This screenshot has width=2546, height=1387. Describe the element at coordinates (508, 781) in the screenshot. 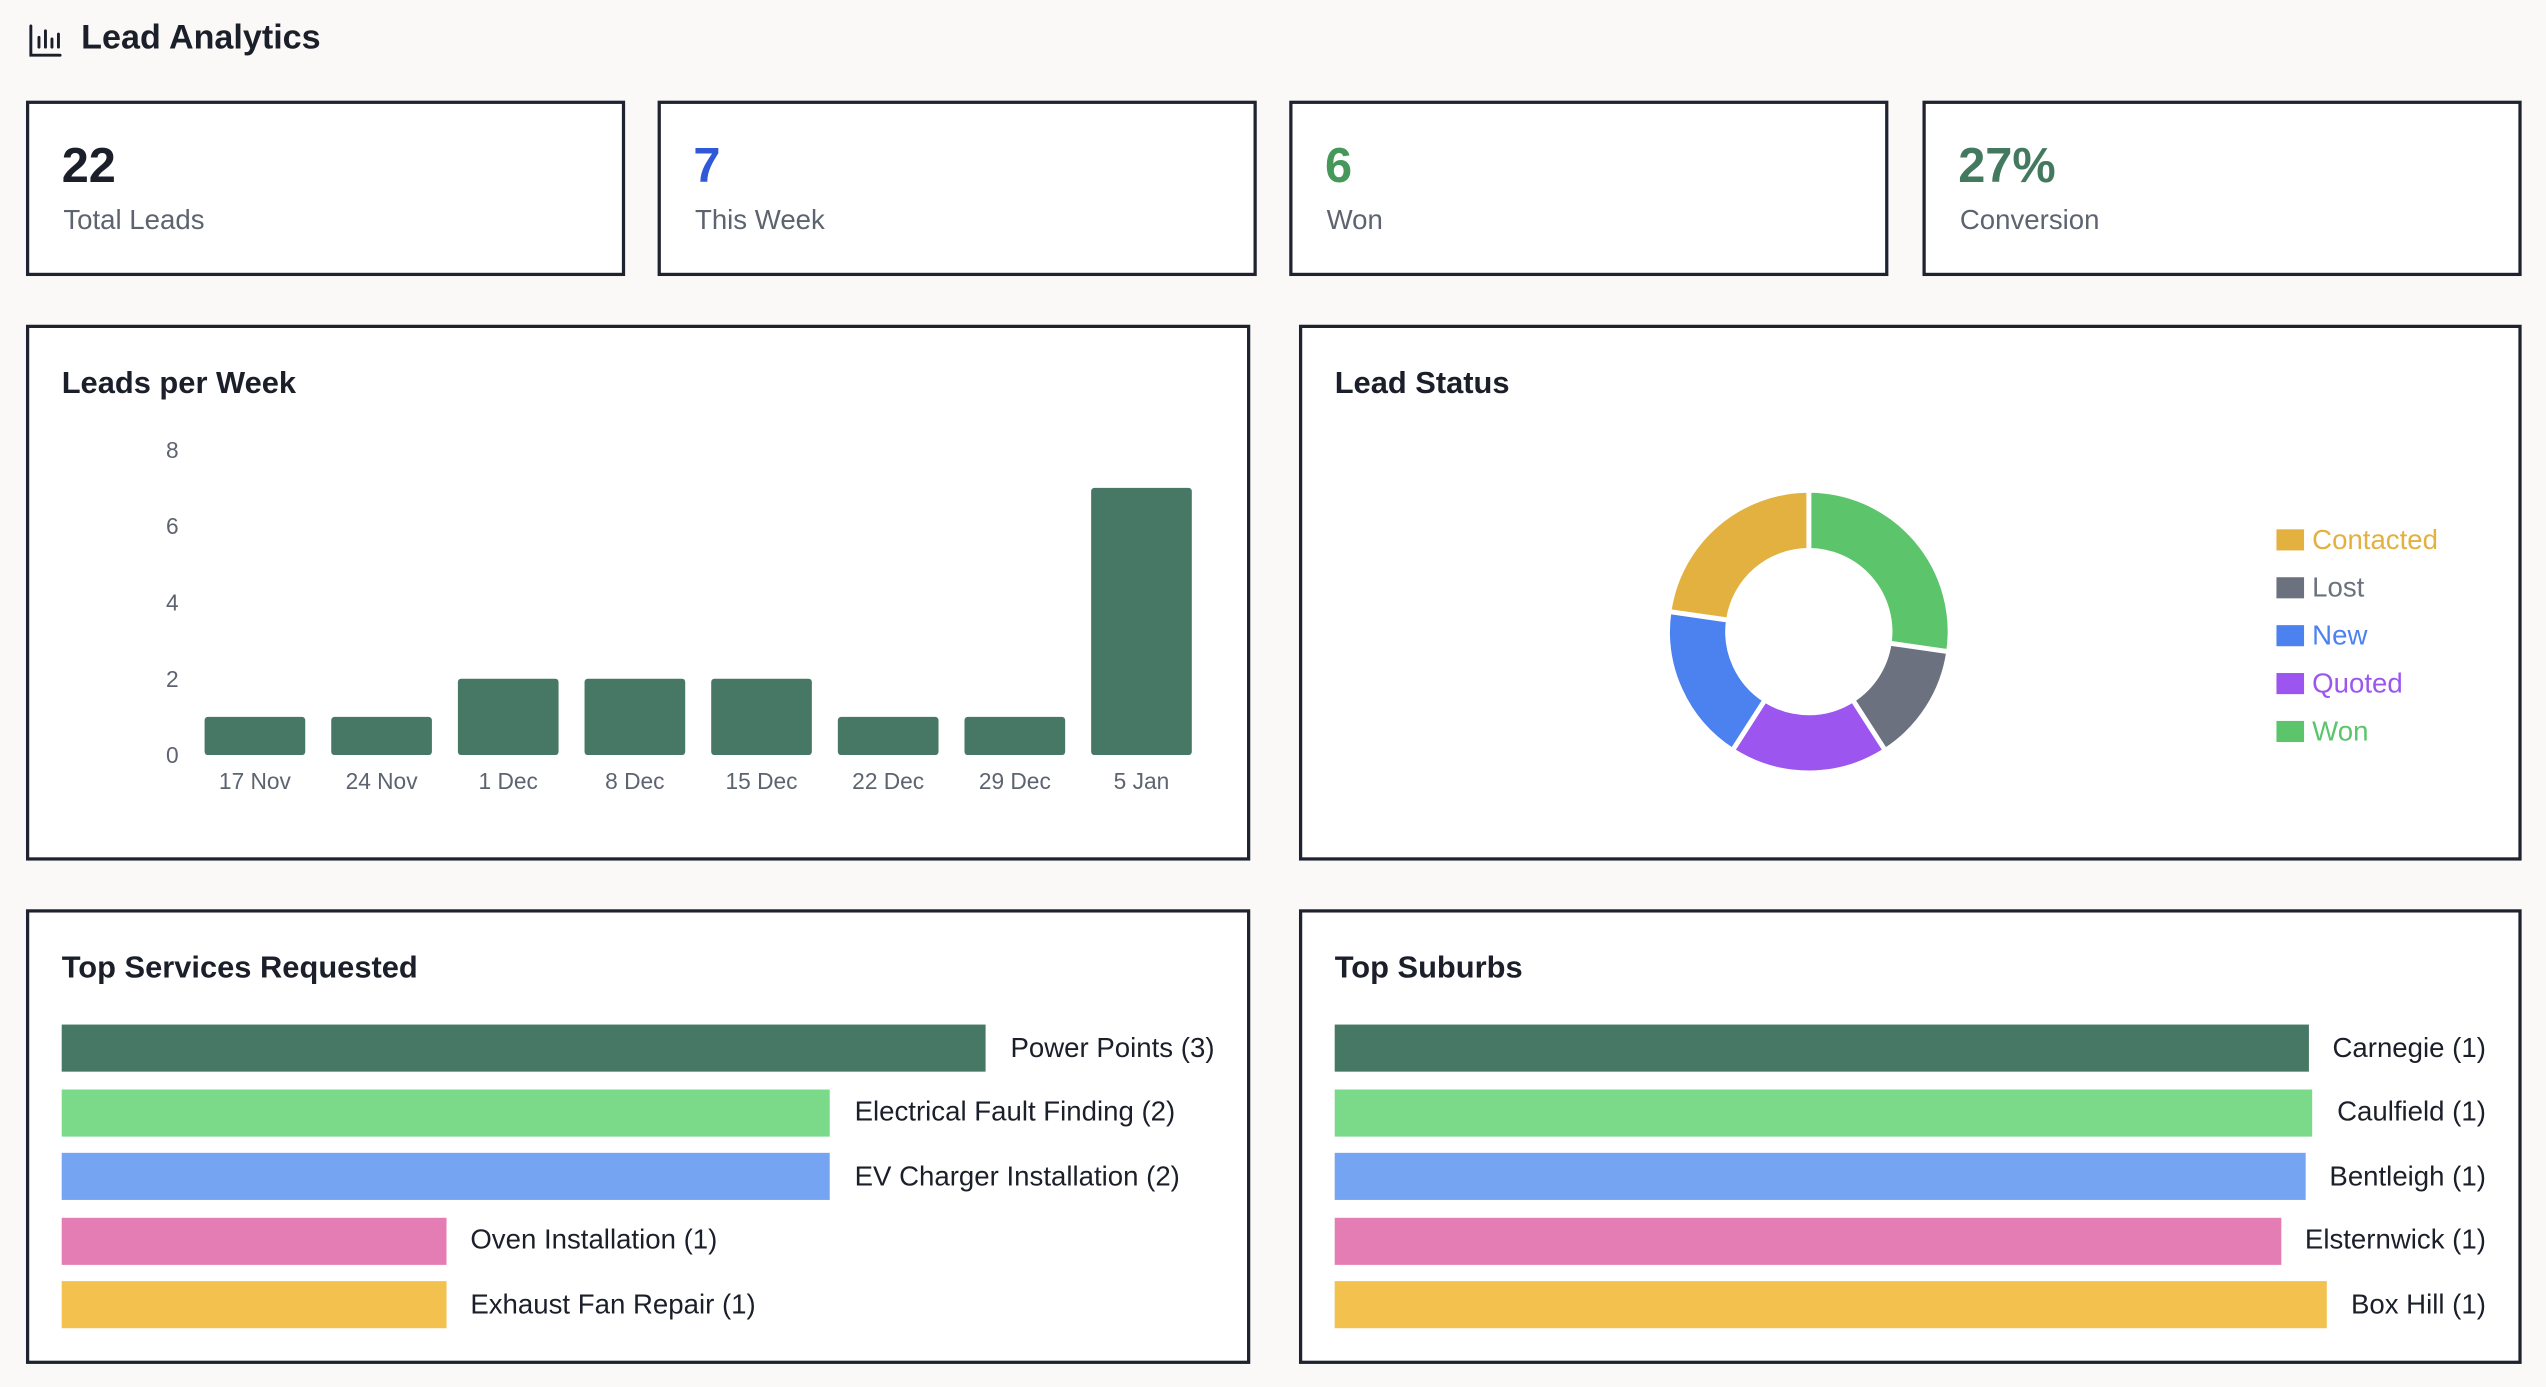

I see `x-tick-label: 1 Dec` at that location.